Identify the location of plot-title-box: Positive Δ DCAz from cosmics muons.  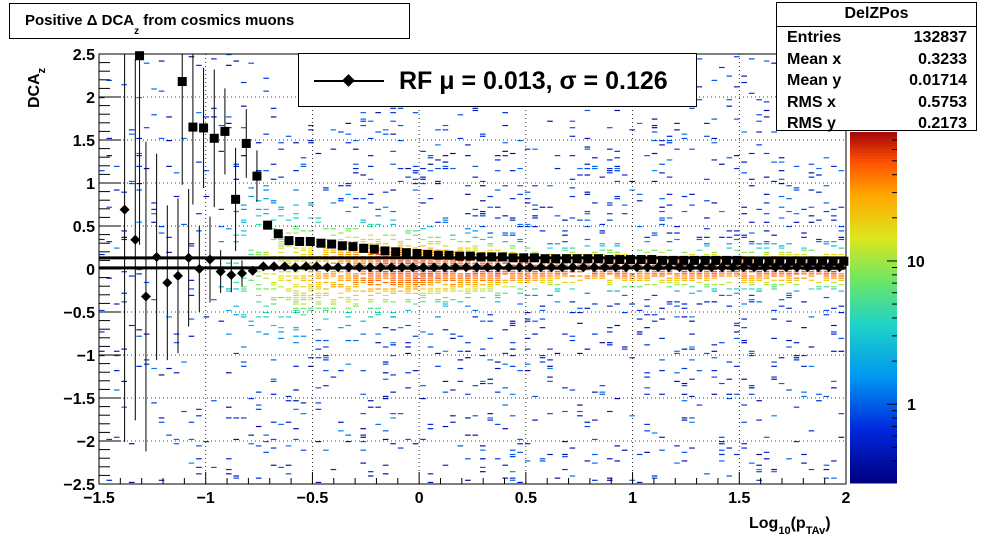
(209, 21).